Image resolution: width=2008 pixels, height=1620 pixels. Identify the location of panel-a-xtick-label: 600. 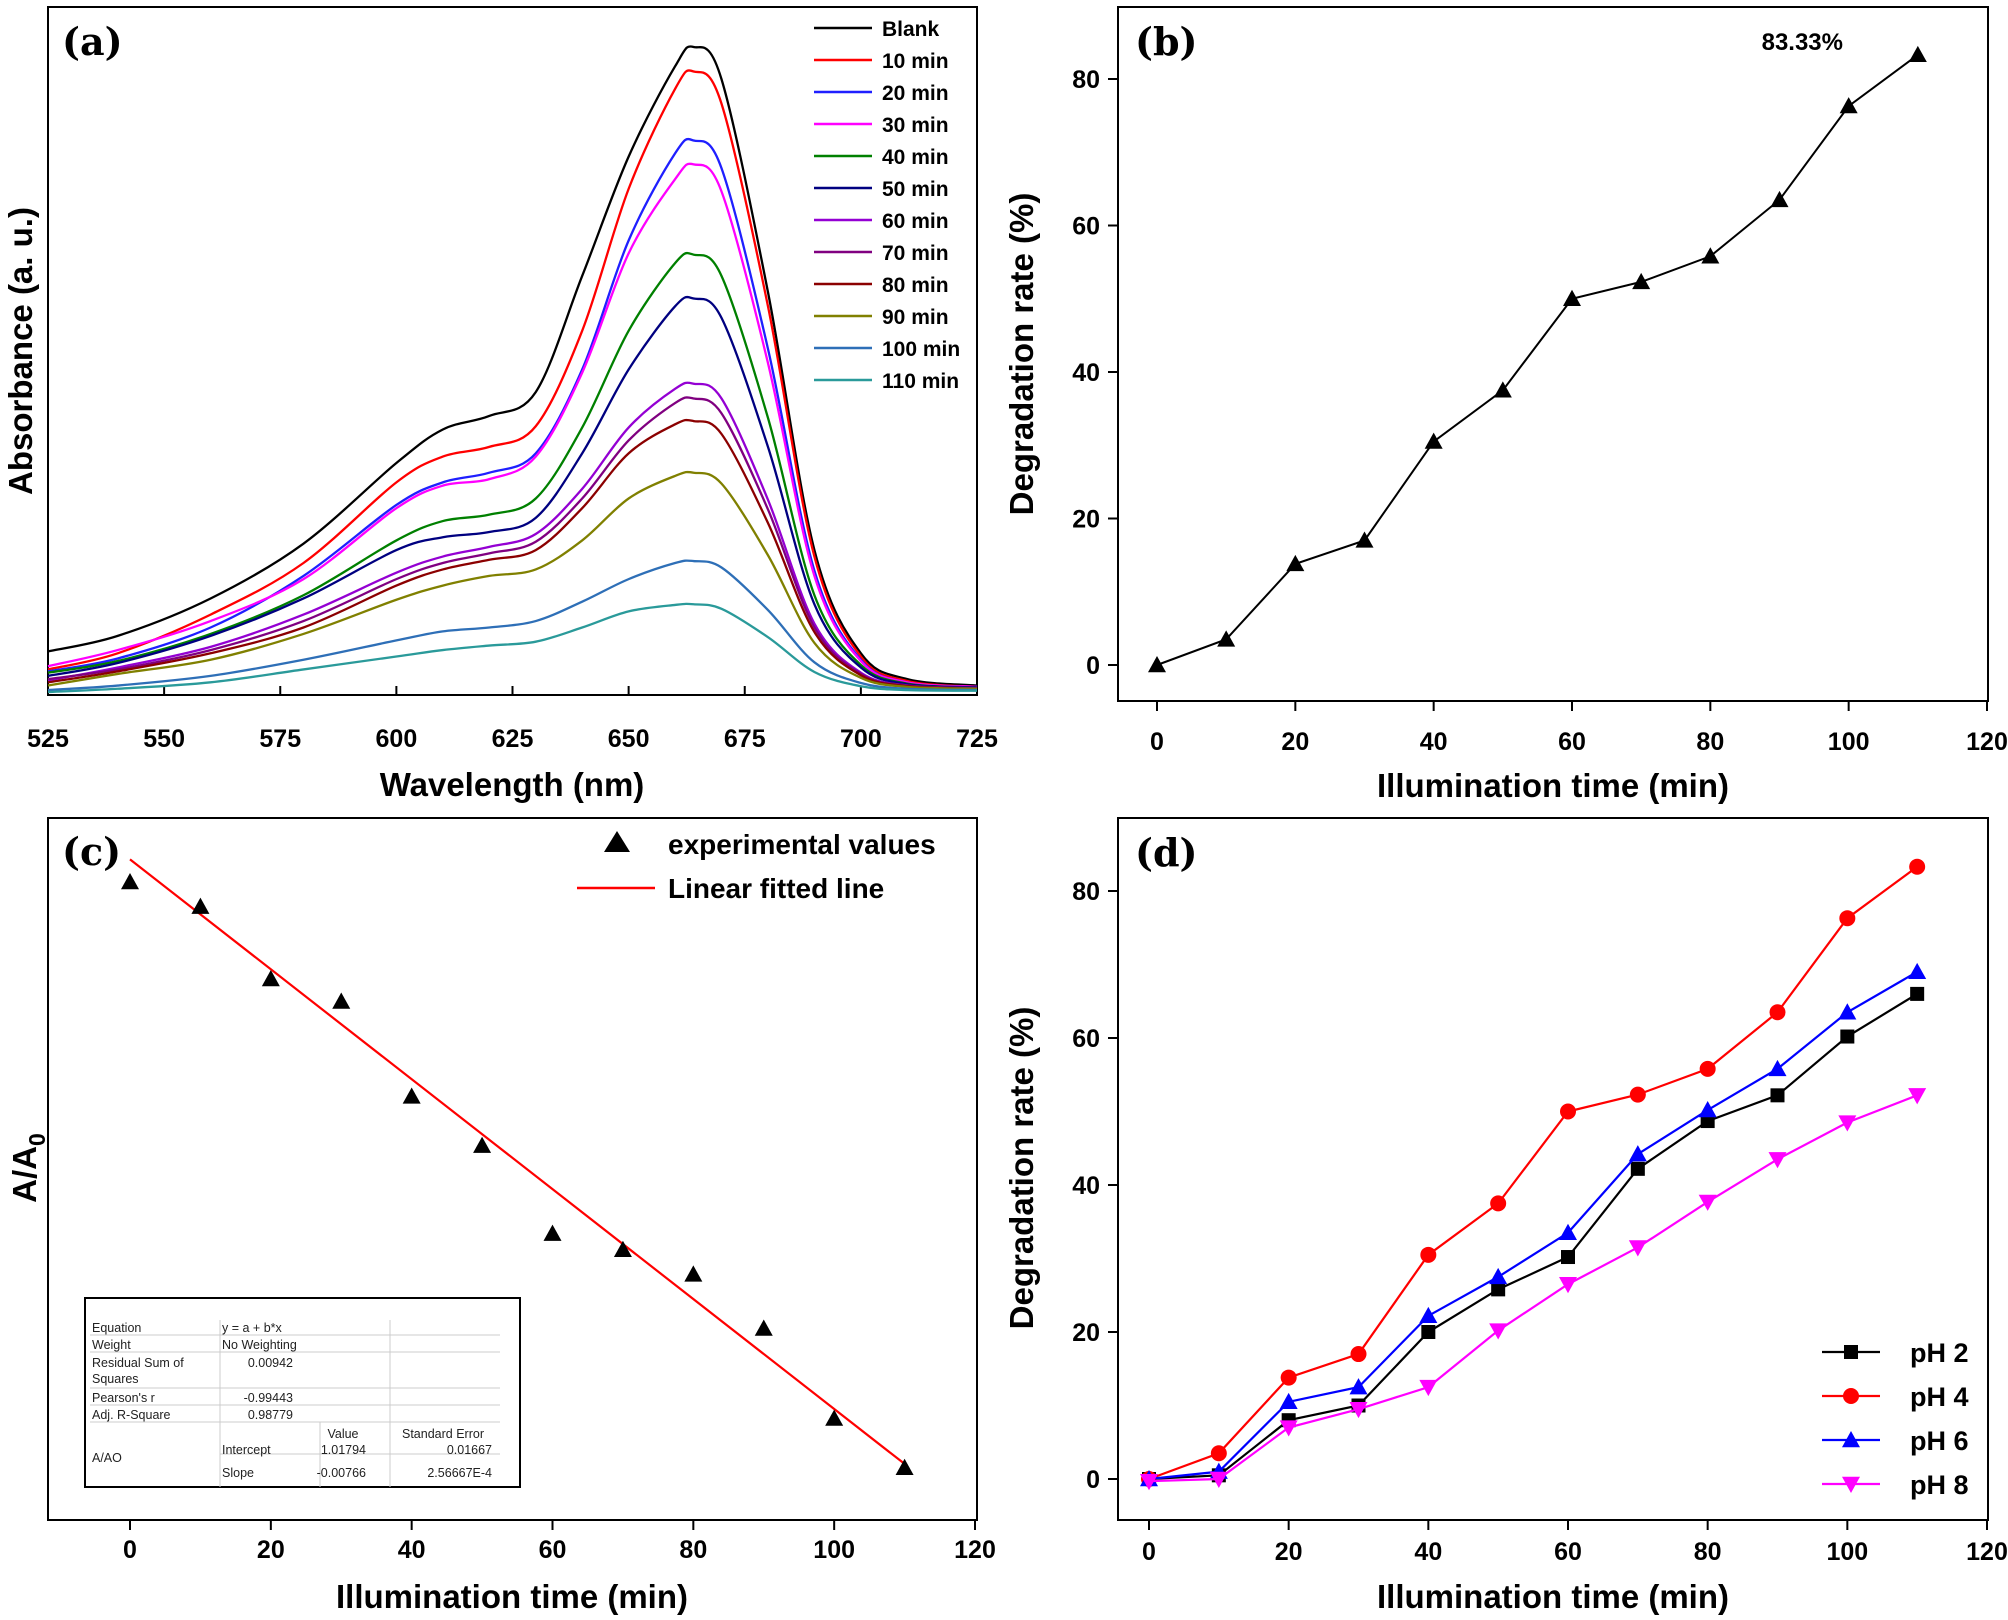
(397, 739).